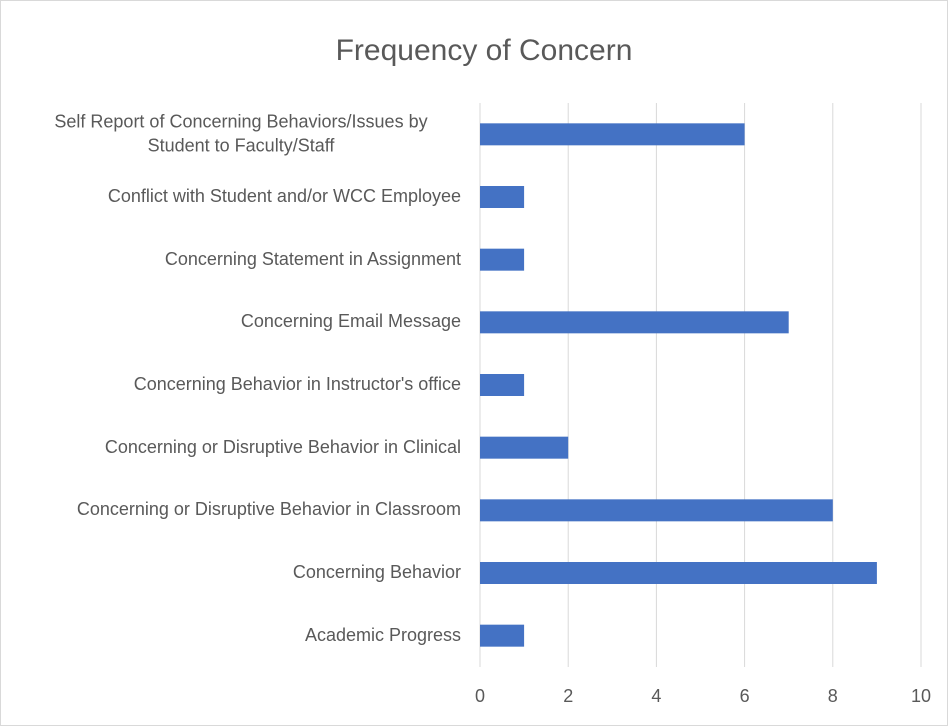 The width and height of the screenshot is (949, 727). I want to click on y-tick-label-box: Concerning Statement in Assignment, so click(236, 260).